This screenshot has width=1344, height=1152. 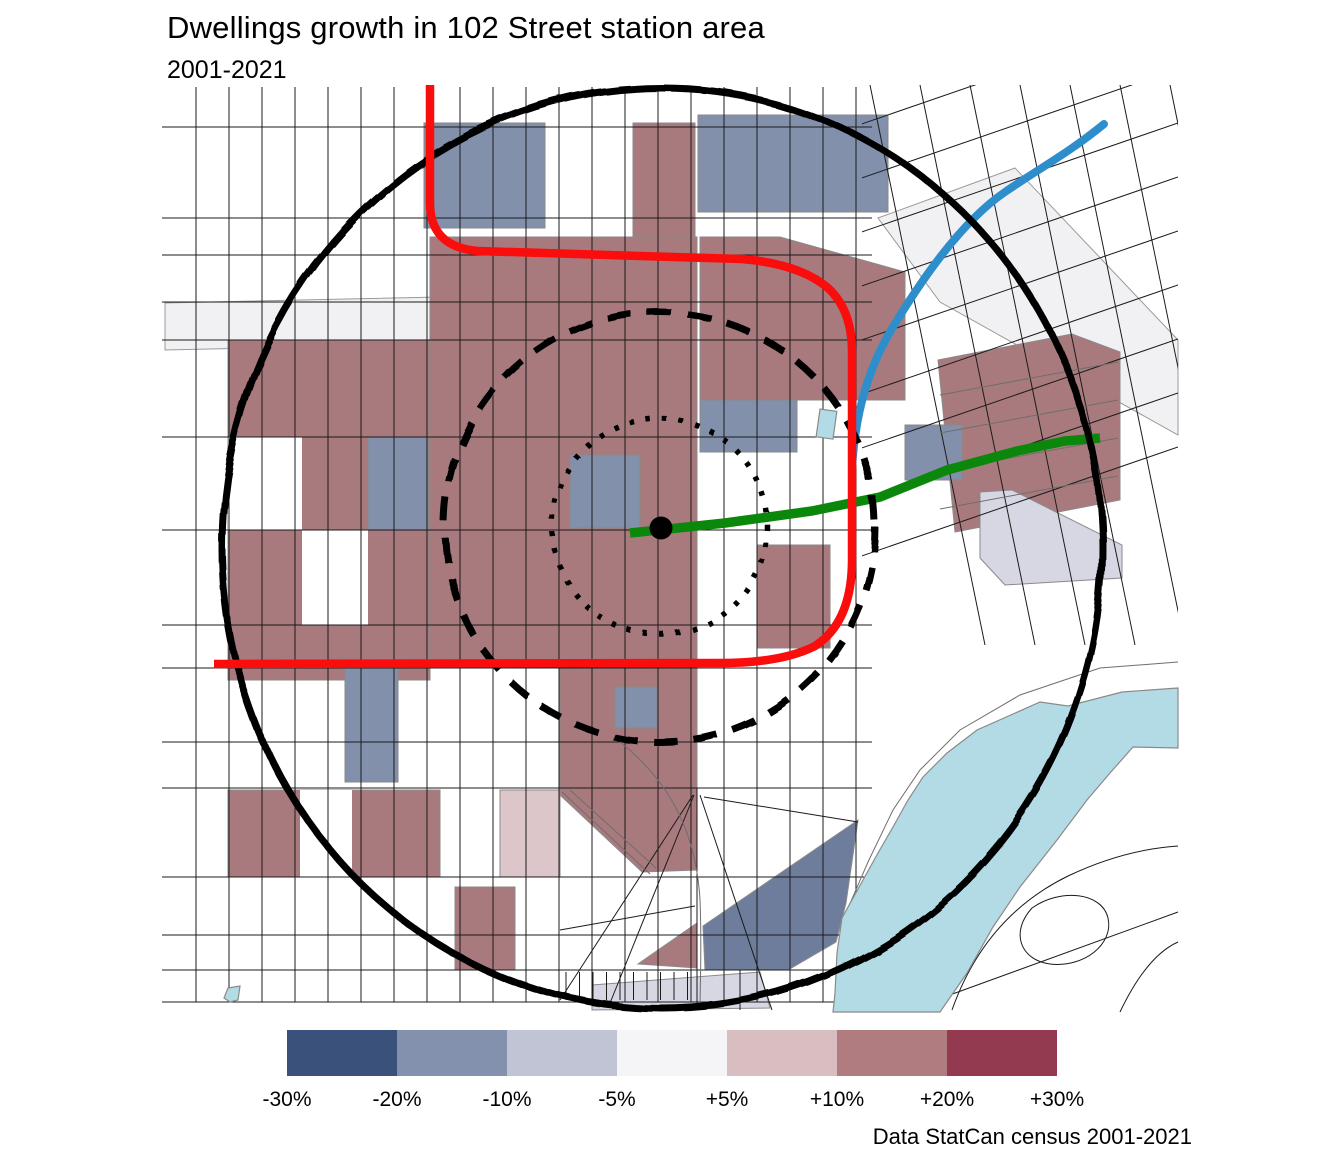 What do you see at coordinates (1032, 1136) in the screenshot?
I see `data-source-caption: Data StatCan census 2001-2021` at bounding box center [1032, 1136].